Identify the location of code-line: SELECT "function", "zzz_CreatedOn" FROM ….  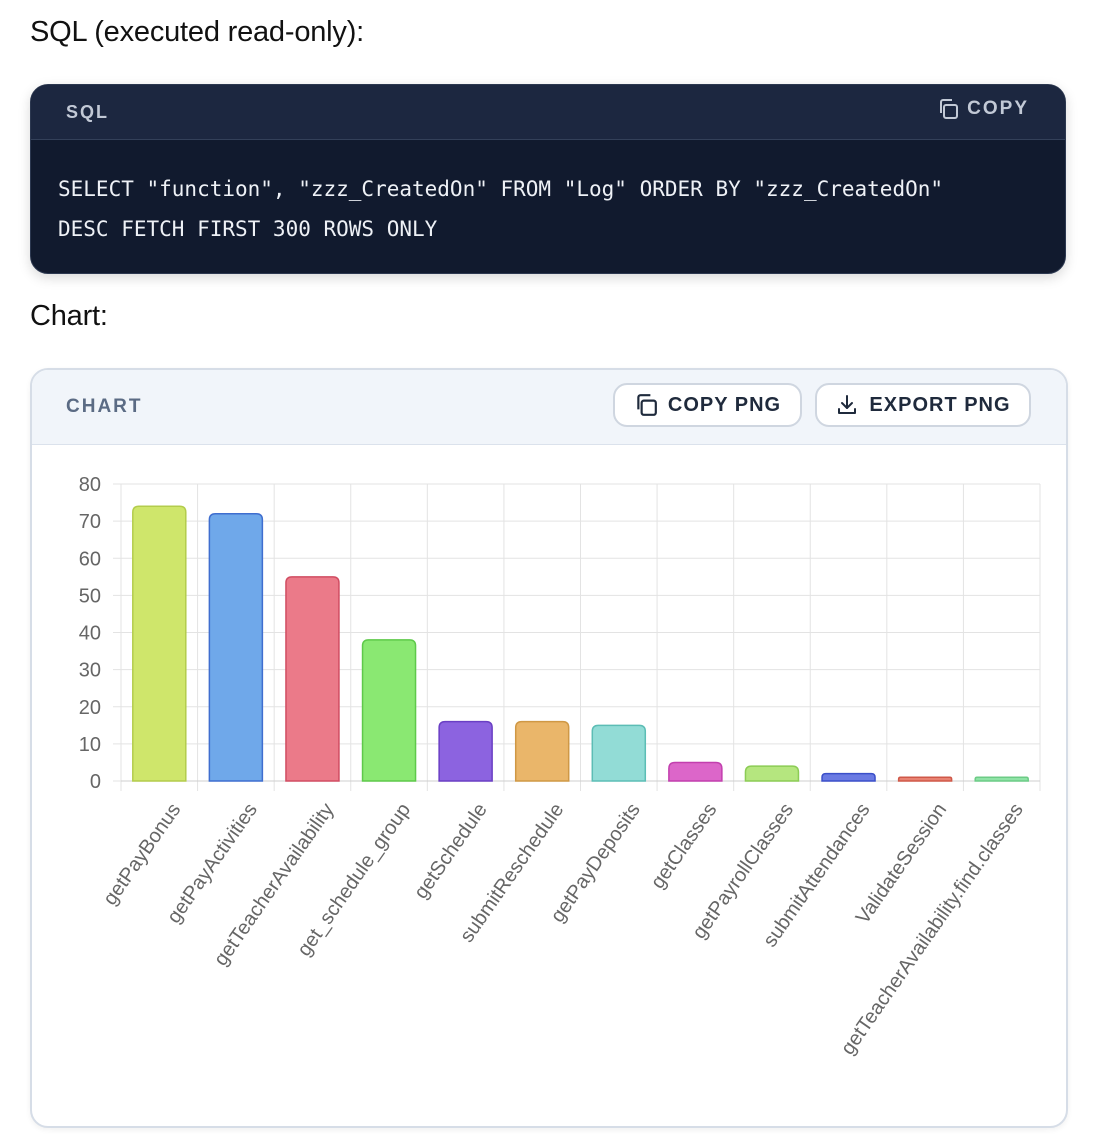
(501, 189).